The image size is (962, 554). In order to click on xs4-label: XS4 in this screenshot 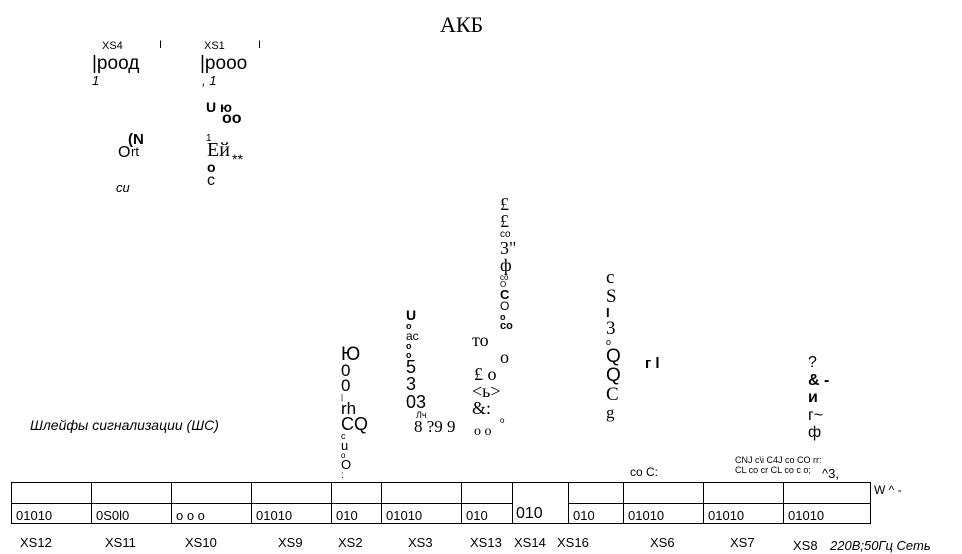, I will do `click(112, 46)`.